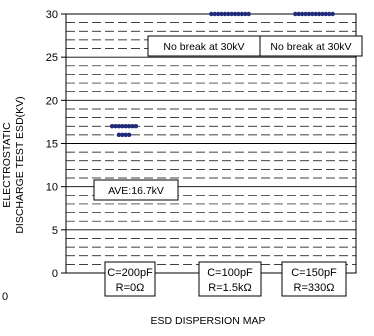  Describe the element at coordinates (52, 101) in the screenshot. I see `y-tick-label: 20` at that location.